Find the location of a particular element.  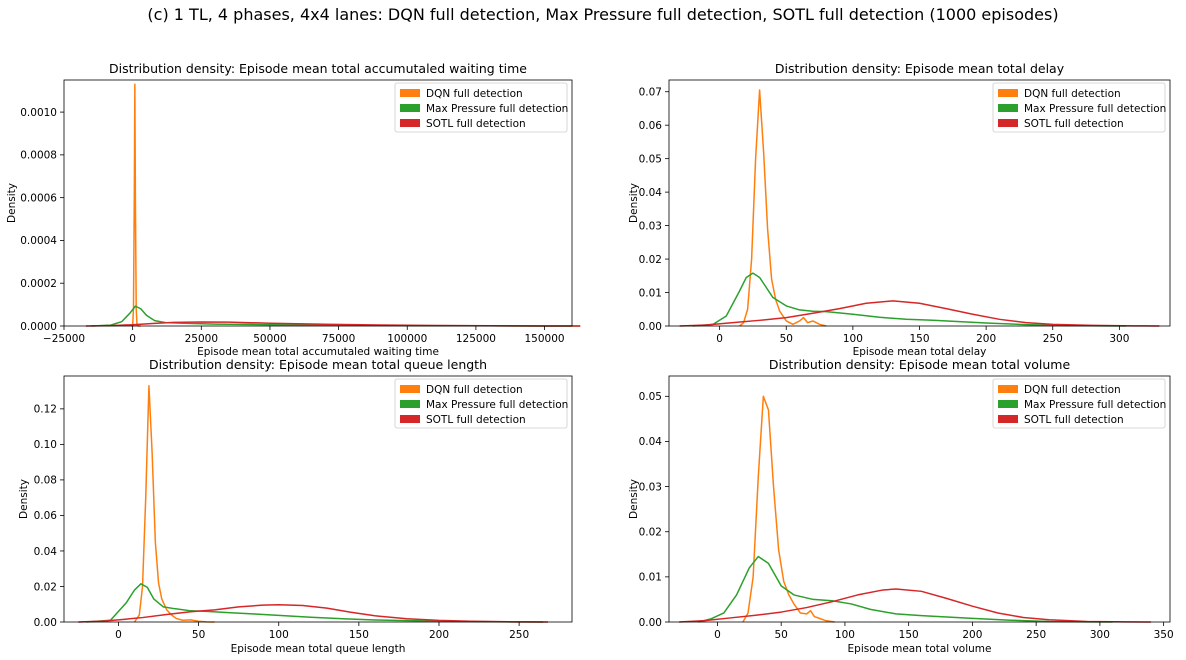

x-tick-label: 75000 is located at coordinates (338, 339).